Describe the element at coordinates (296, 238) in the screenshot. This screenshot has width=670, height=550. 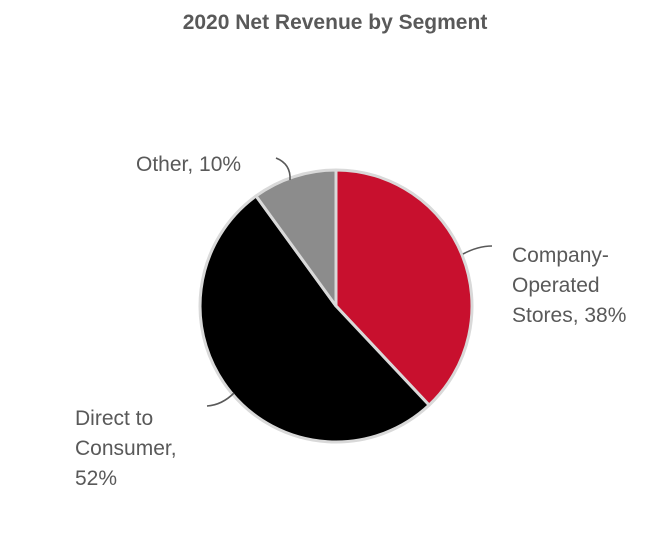
I see `slice-other` at that location.